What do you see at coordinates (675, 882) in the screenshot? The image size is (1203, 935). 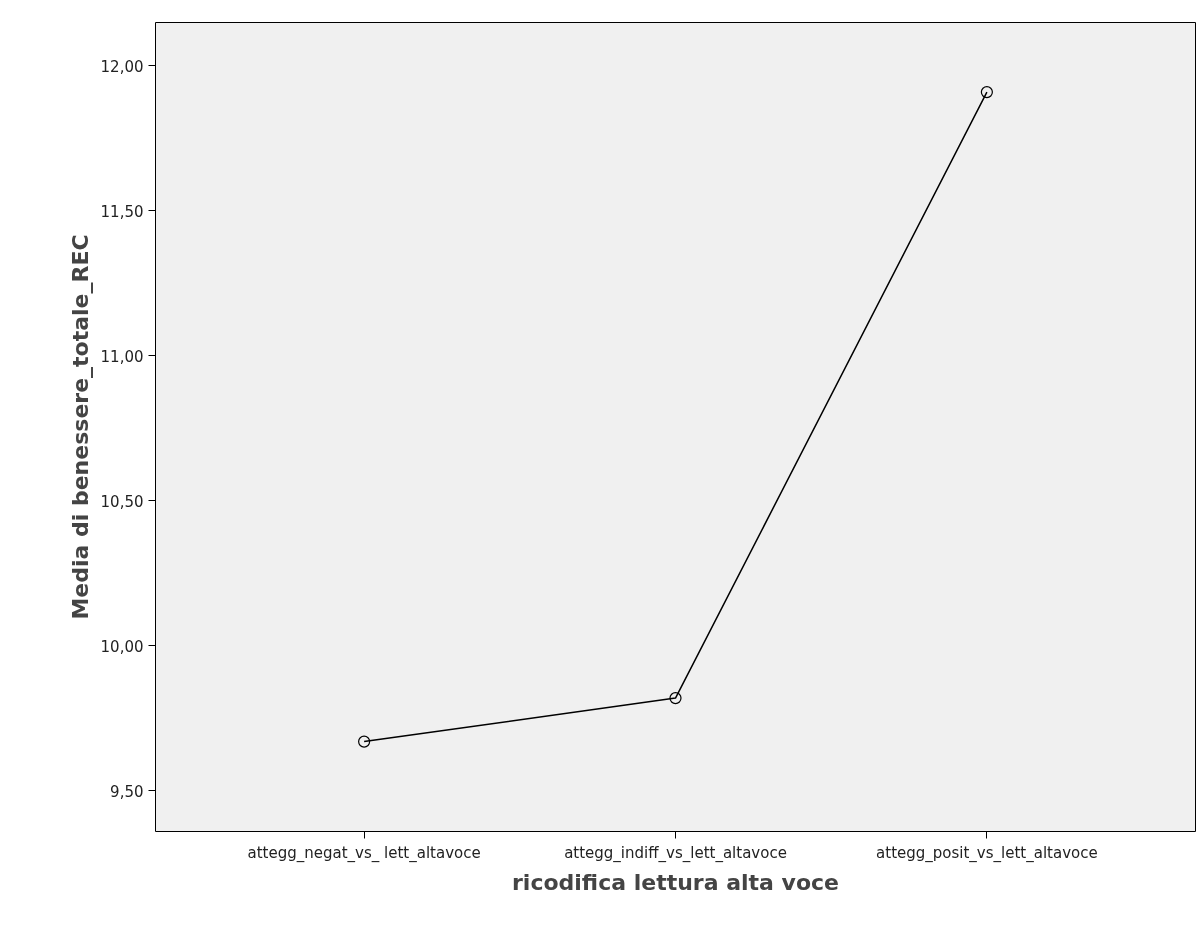 I see `x-axis-title: ricodifica lettura alta voce` at bounding box center [675, 882].